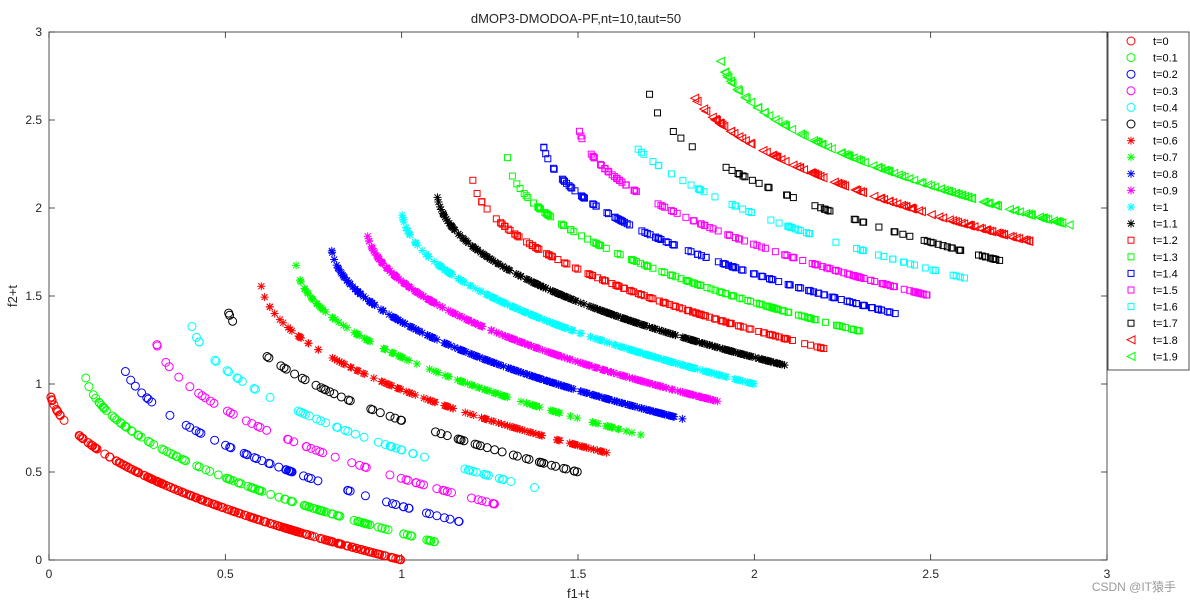 This screenshot has height=603, width=1190. I want to click on series-t=0.7, so click(468, 350).